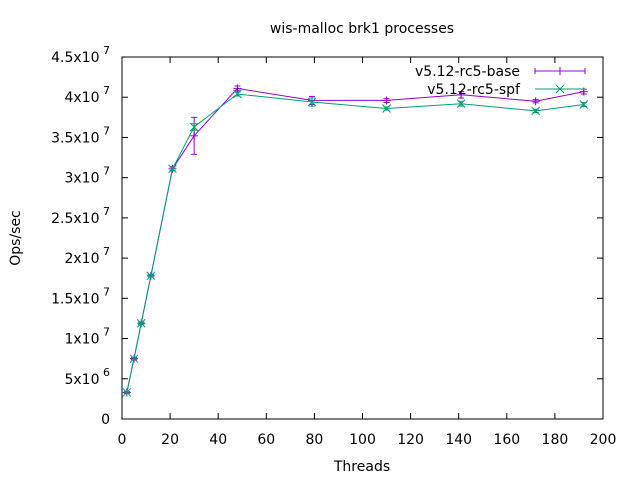 This screenshot has height=480, width=640. What do you see at coordinates (314, 440) in the screenshot?
I see `x-tick-label: 80` at bounding box center [314, 440].